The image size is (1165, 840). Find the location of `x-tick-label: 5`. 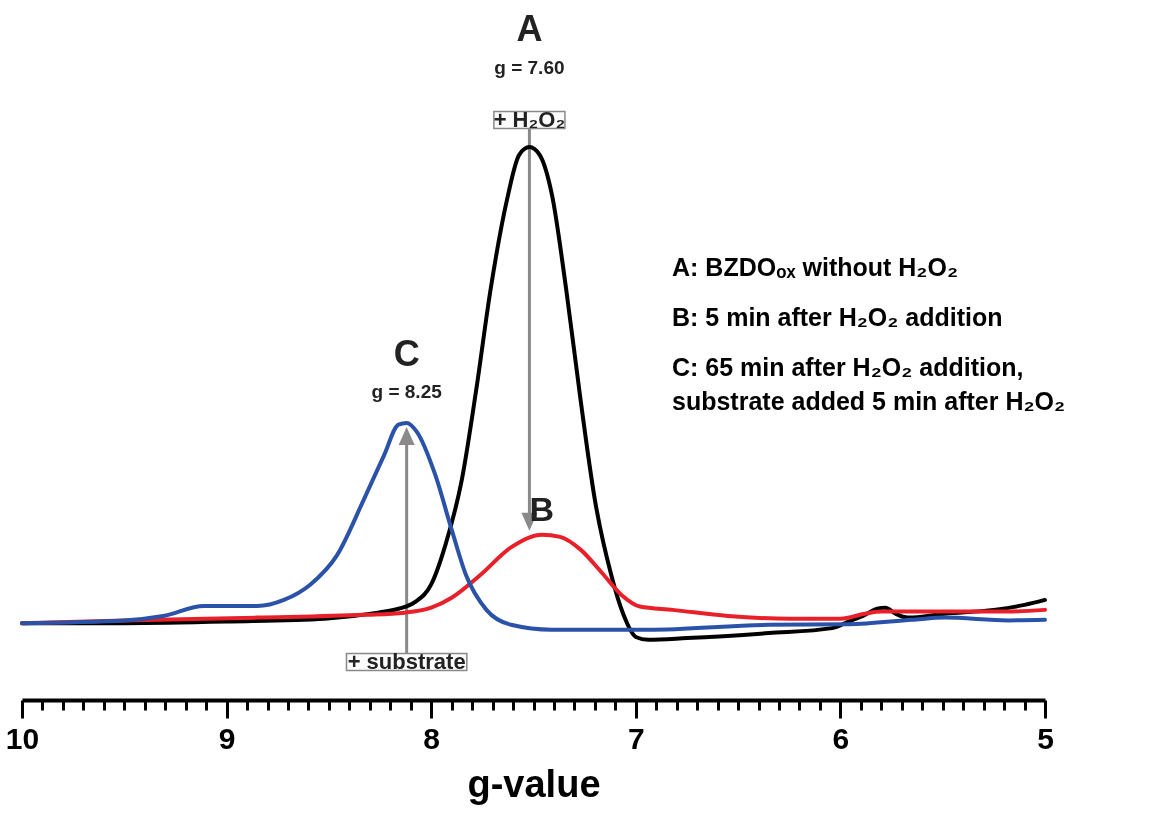

x-tick-label: 5 is located at coordinates (1045, 738).